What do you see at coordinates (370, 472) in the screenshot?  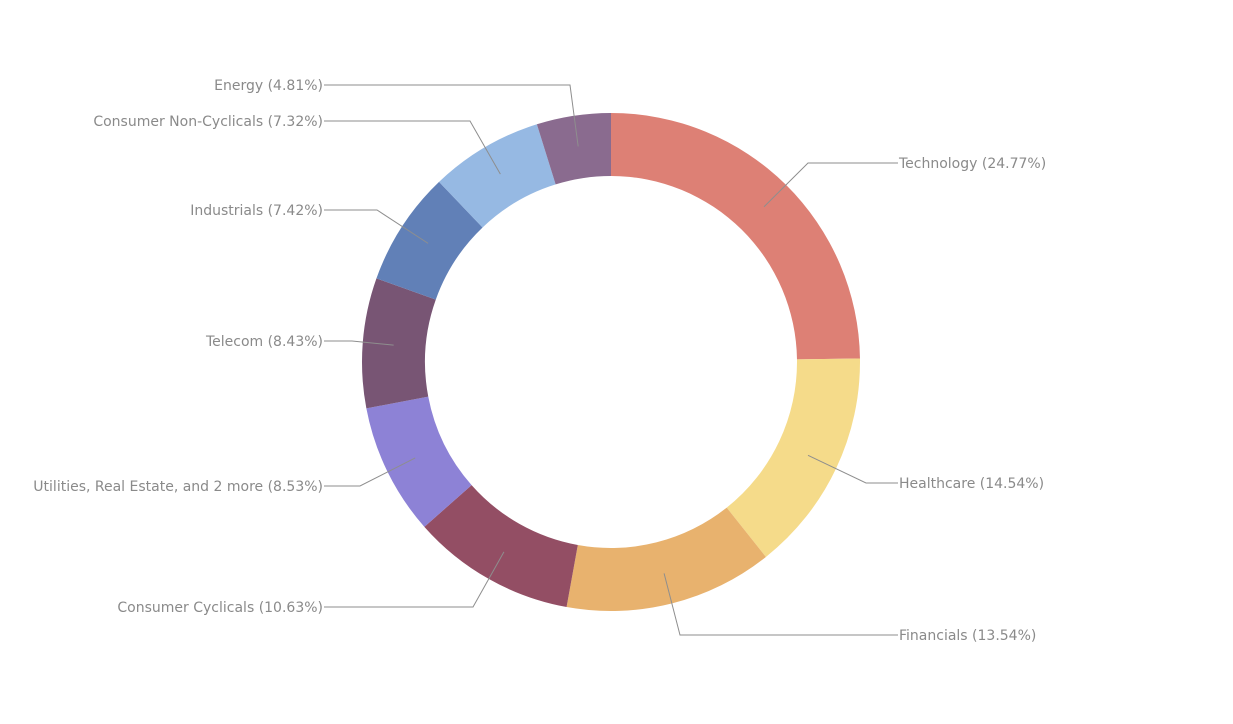 I see `leader-line-utilities-real-estate-and-2-more` at bounding box center [370, 472].